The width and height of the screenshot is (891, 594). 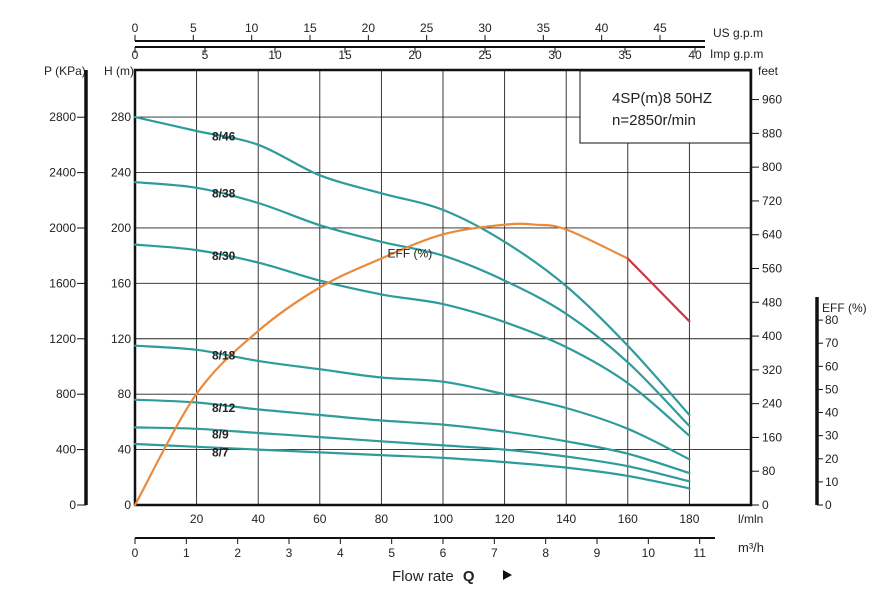 What do you see at coordinates (275, 55) in the screenshot?
I see `imp-gpm-tick-label: 10` at bounding box center [275, 55].